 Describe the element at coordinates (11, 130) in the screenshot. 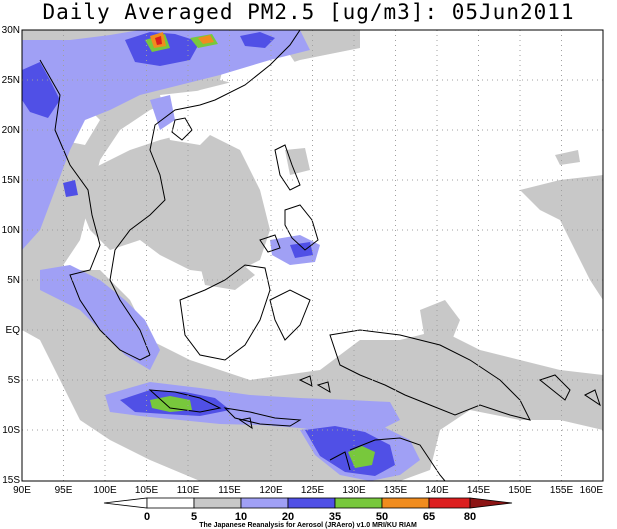

I see `lat-label: 20N` at that location.